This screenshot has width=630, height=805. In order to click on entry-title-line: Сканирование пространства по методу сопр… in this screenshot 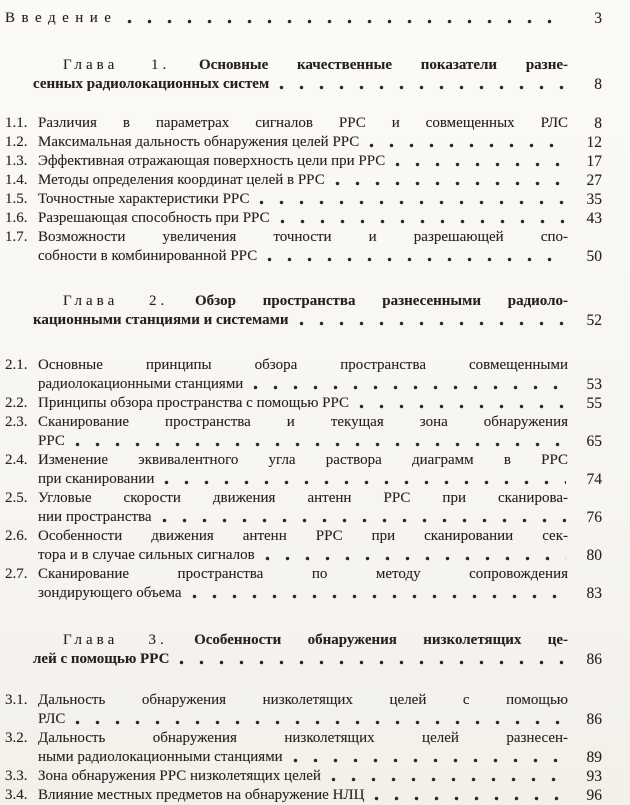, I will do `click(303, 574)`.